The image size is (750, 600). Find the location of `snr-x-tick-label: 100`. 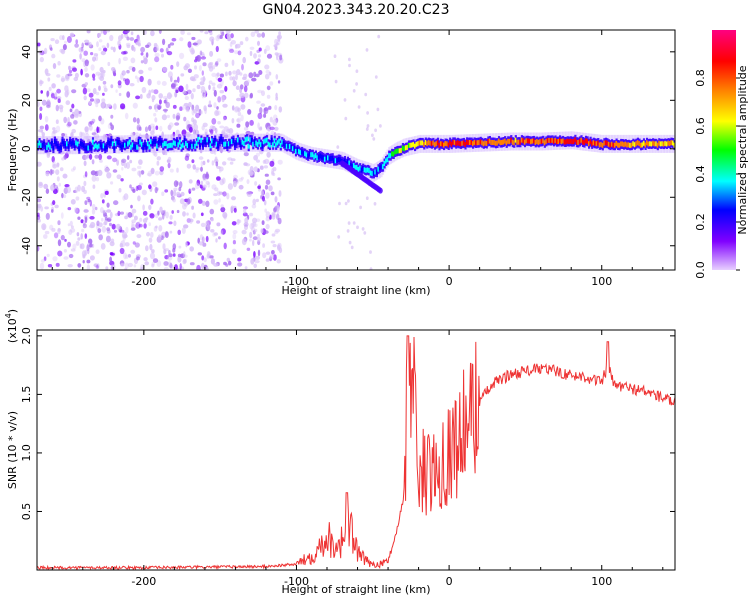

snr-x-tick-label: 100 is located at coordinates (601, 581).